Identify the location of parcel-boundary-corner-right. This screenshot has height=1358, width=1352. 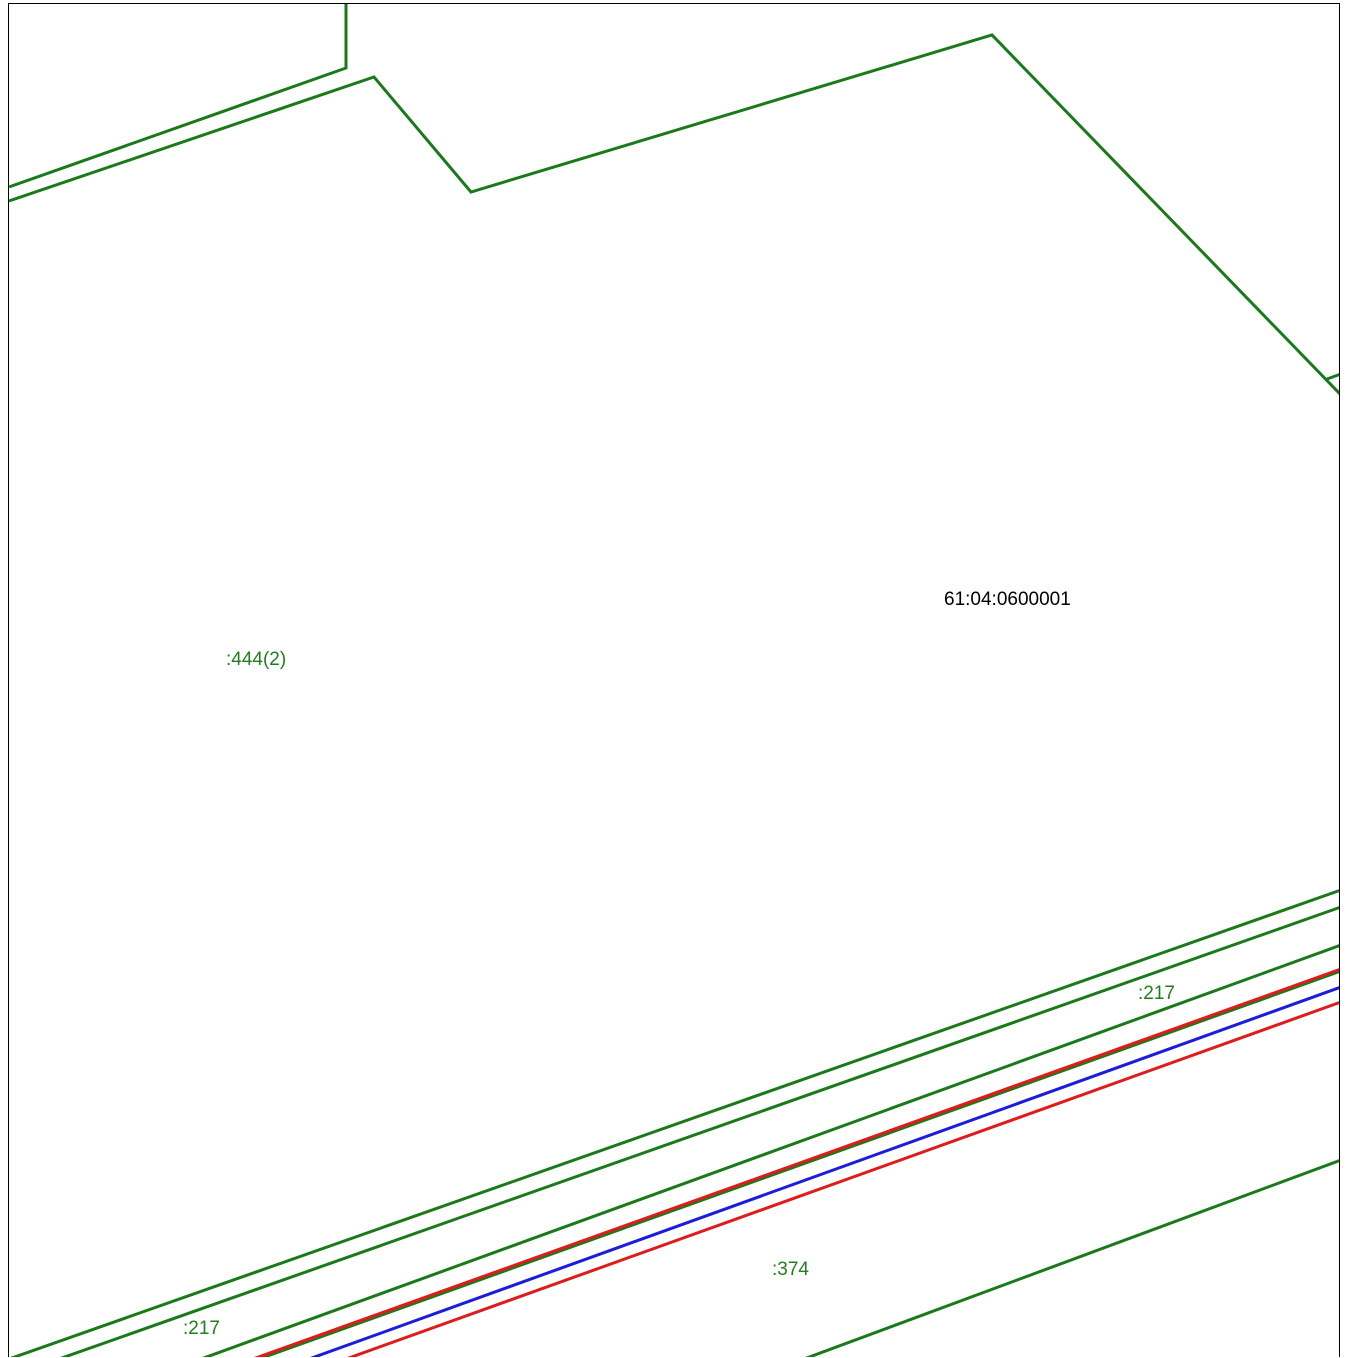
(1332, 377).